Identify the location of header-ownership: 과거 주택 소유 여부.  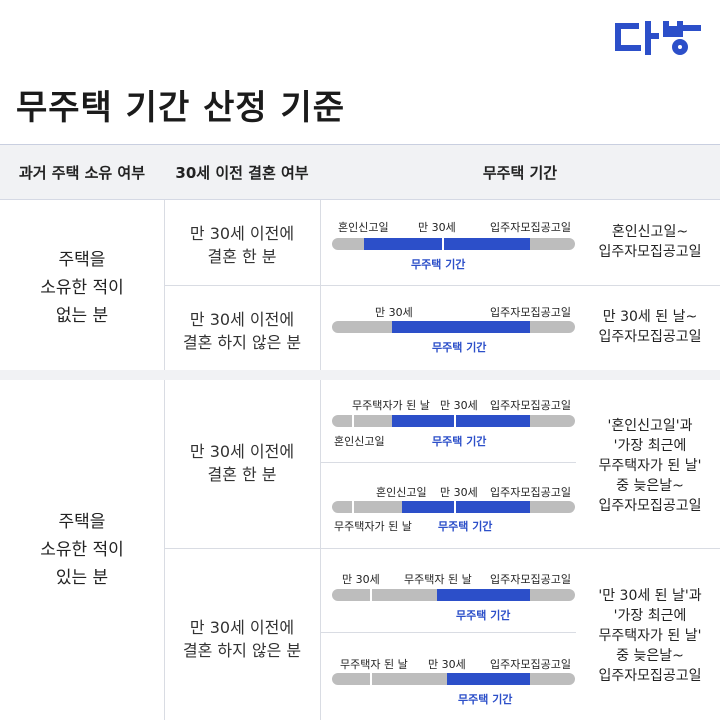
(82, 173).